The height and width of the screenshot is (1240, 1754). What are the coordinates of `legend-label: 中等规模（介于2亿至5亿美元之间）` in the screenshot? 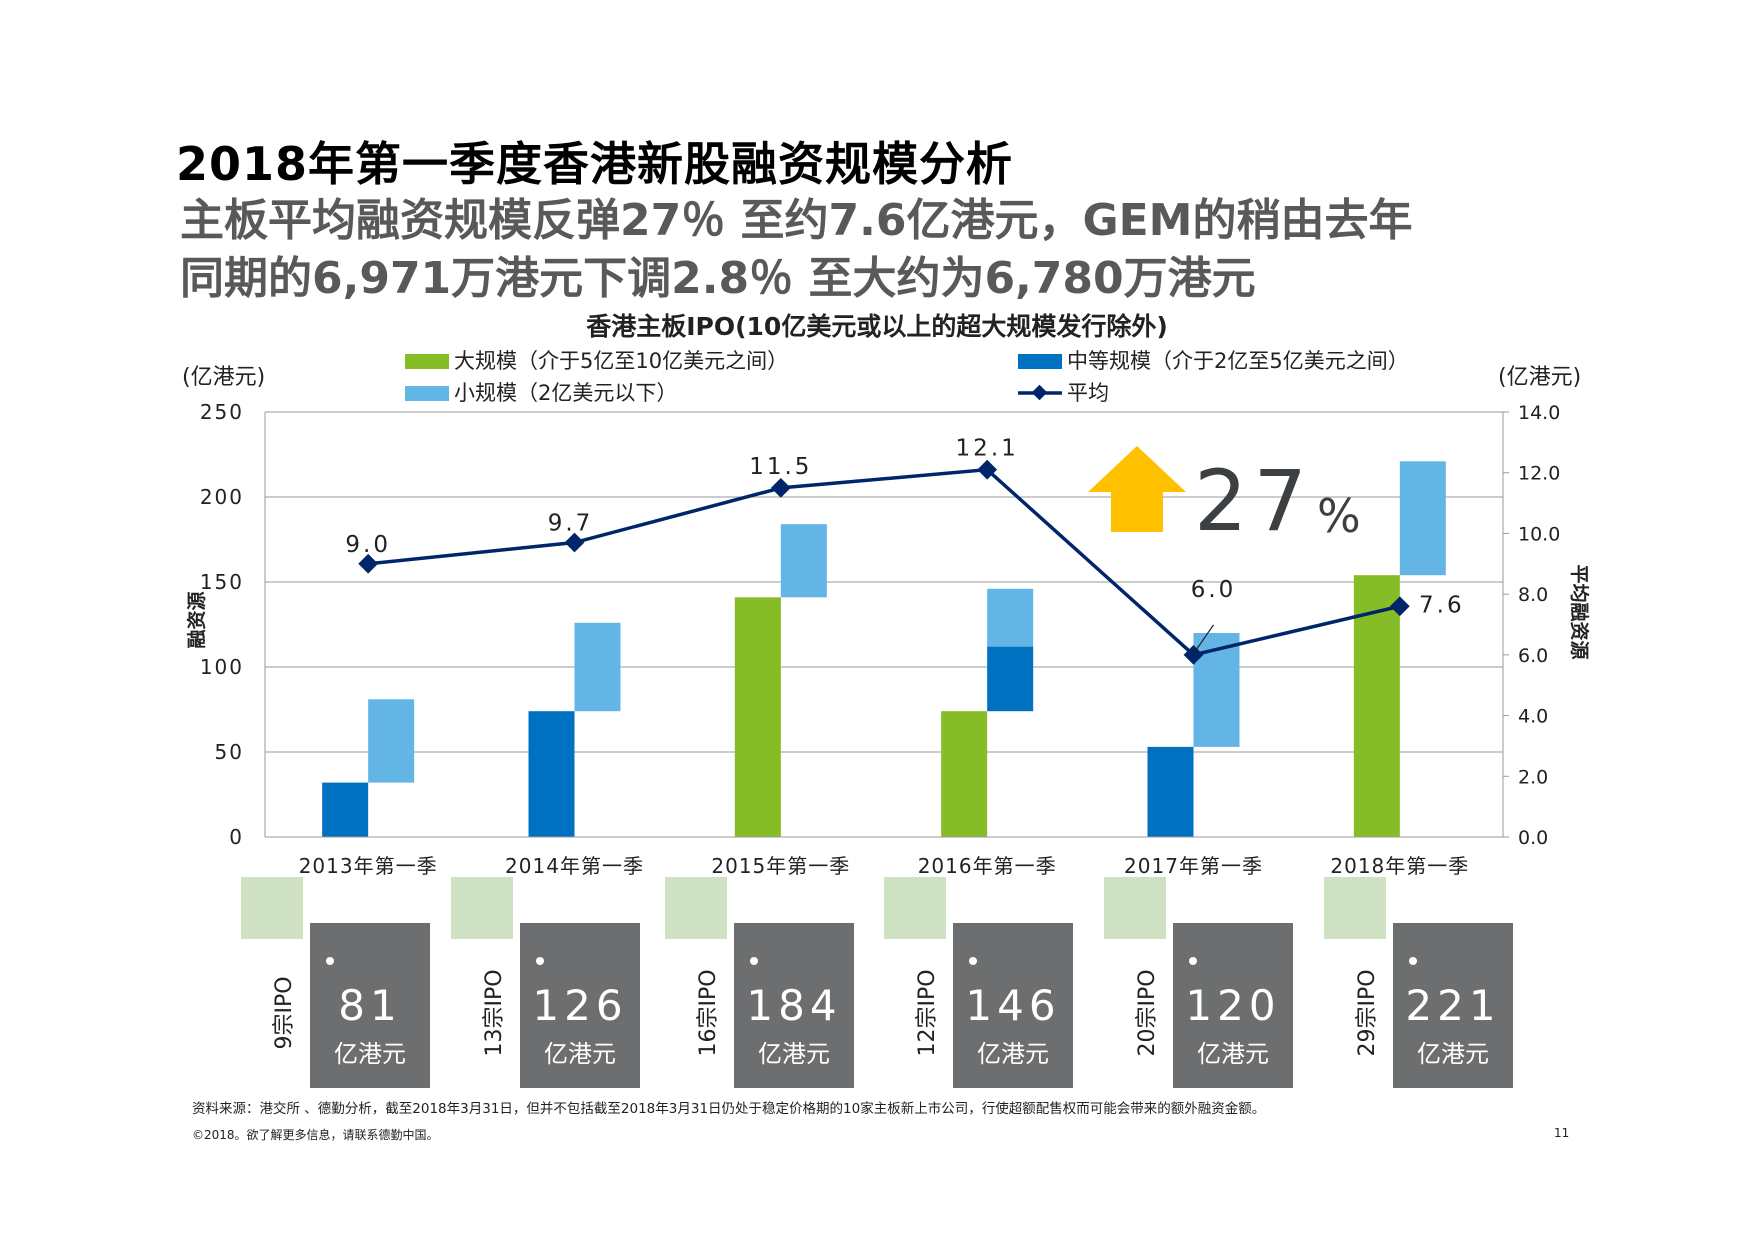 It's located at (1238, 361).